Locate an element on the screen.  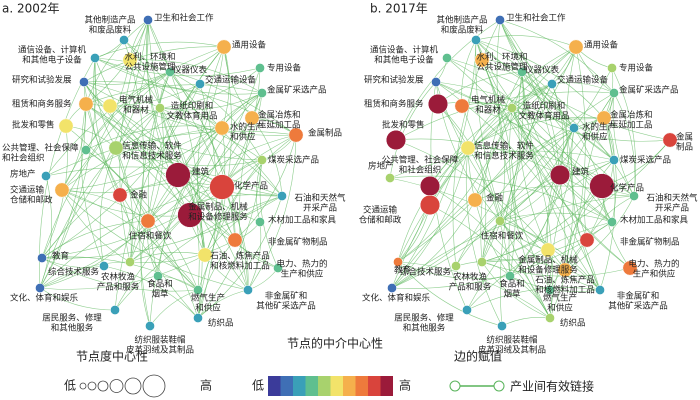
legend-node is located at coordinates (499, 386).